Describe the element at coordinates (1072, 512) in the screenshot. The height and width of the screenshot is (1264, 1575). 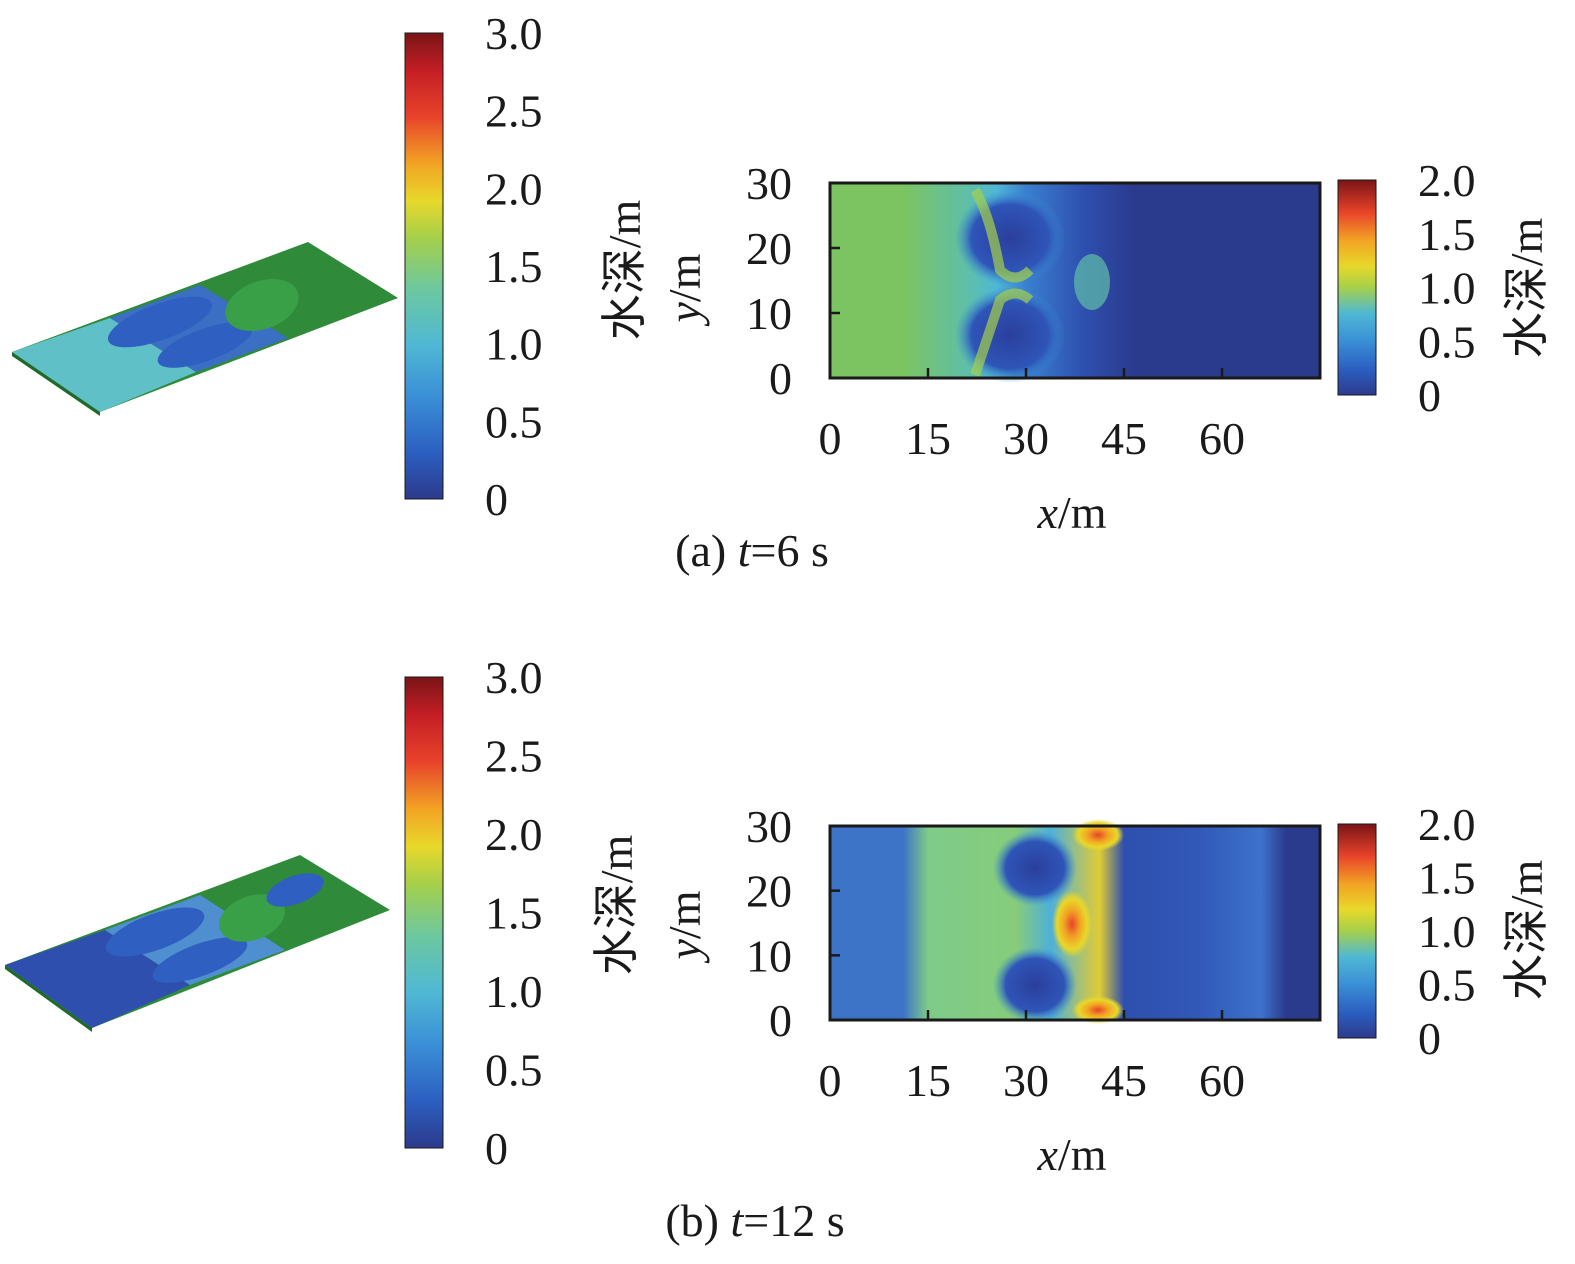
I see `heatmap-a-xlabel: x/m` at that location.